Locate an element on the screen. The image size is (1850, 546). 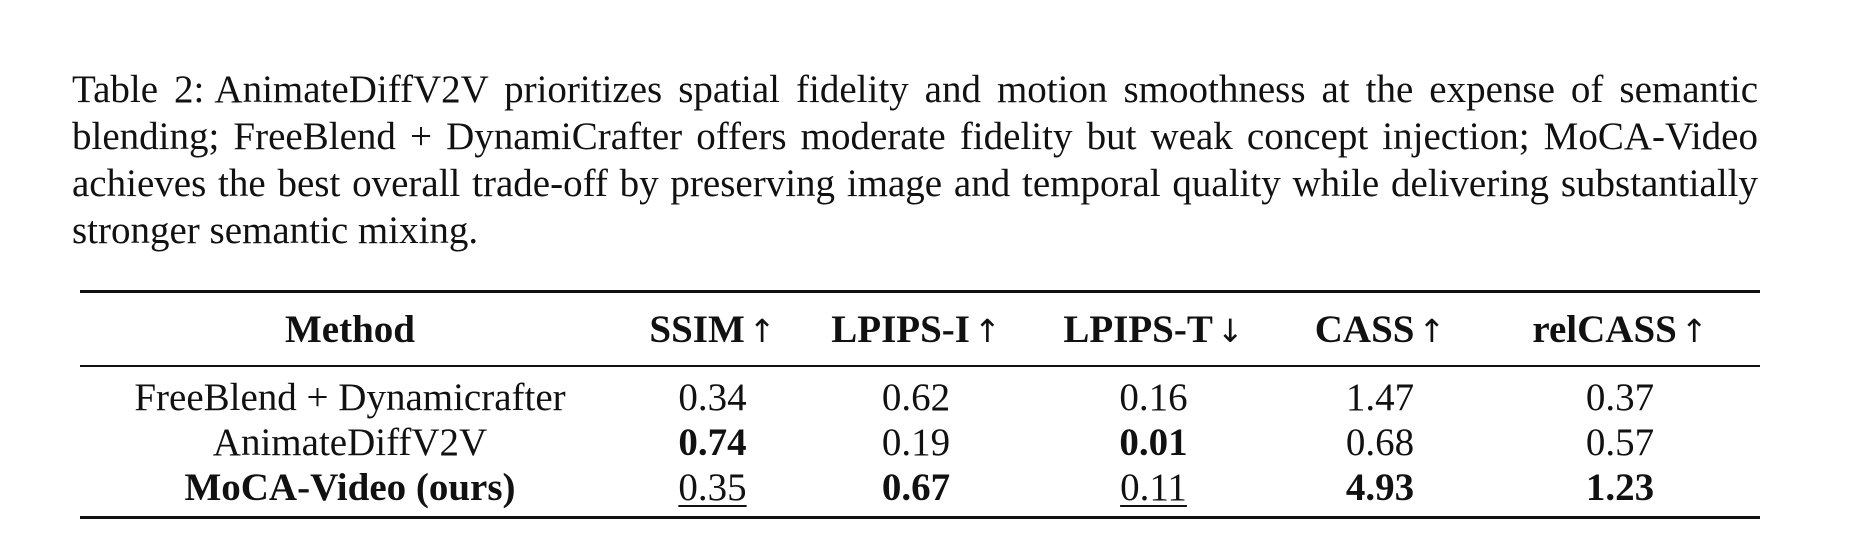
header-lpips-i: LPIPS-I ↑ is located at coordinates (916, 330).